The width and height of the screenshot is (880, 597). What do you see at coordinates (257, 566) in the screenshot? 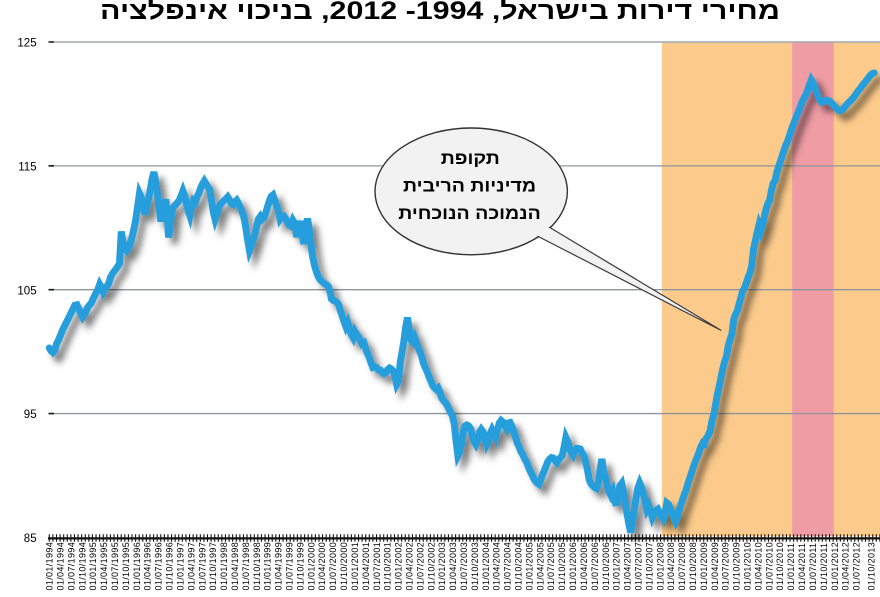
I see `svg-text: 01/10/1998` at bounding box center [257, 566].